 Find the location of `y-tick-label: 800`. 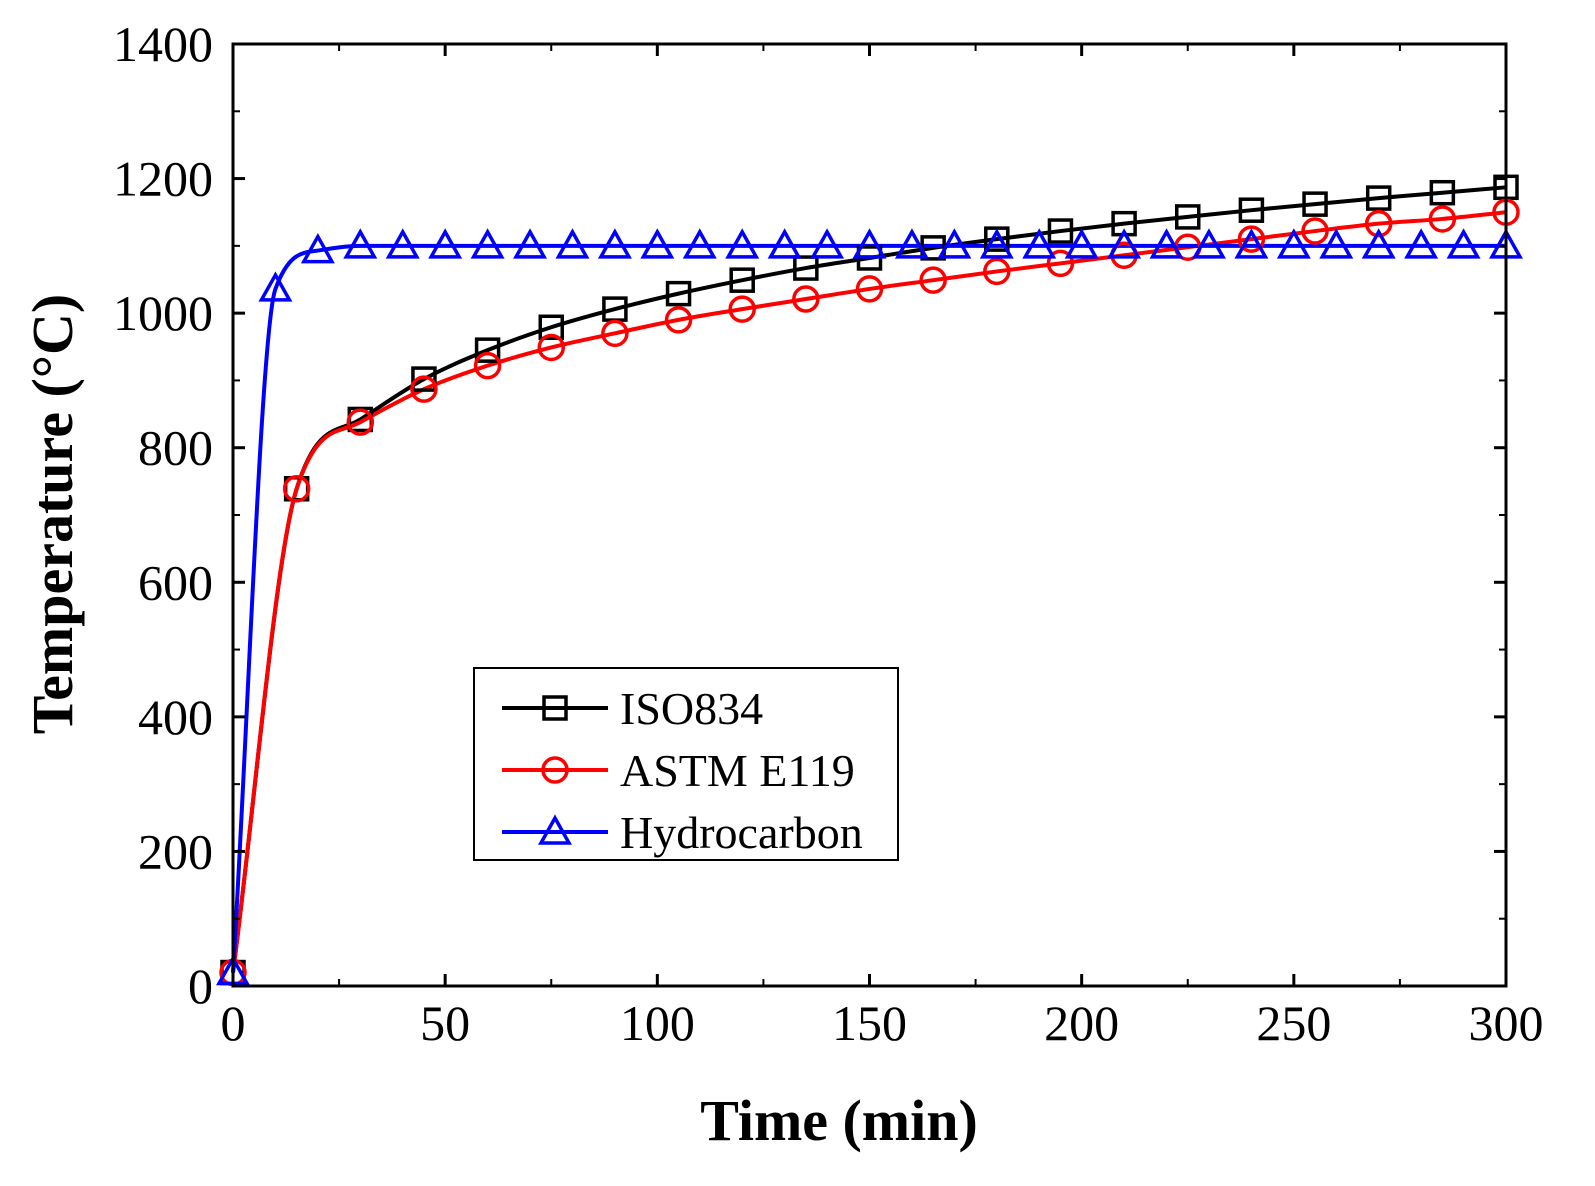

y-tick-label: 800 is located at coordinates (175, 448).